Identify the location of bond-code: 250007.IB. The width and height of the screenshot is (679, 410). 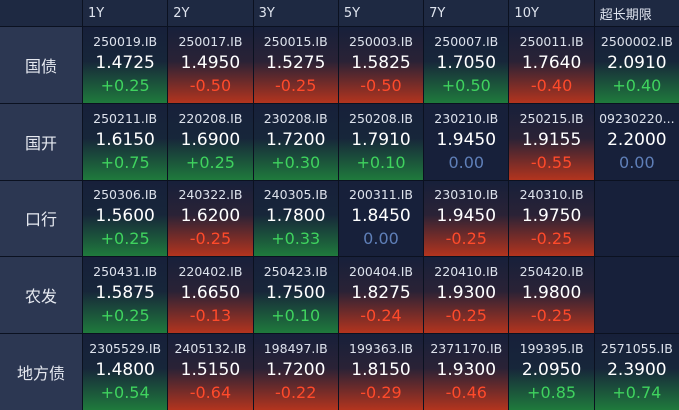
(466, 41).